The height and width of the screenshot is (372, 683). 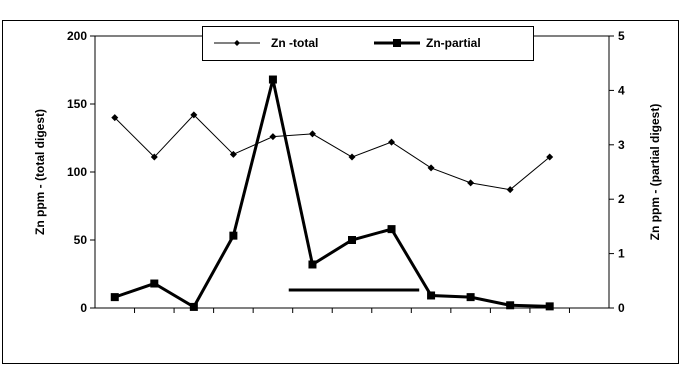 I want to click on right-axis-label: Zn ppm - (partial digest), so click(x=655, y=172).